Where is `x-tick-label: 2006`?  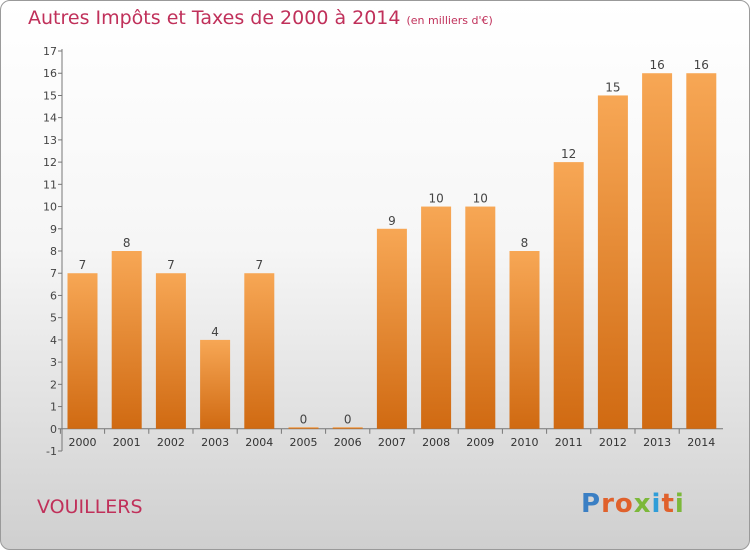
x-tick-label: 2006 is located at coordinates (348, 442).